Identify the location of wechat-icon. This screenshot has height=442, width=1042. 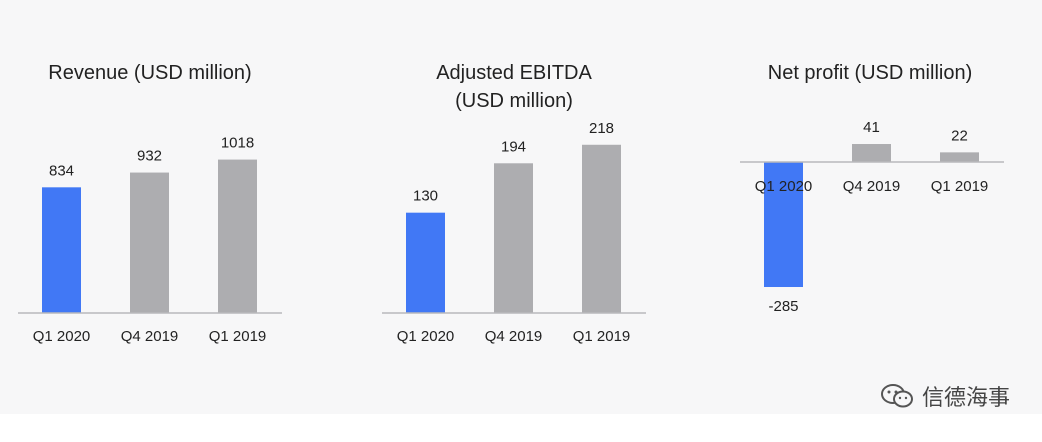
(896, 396).